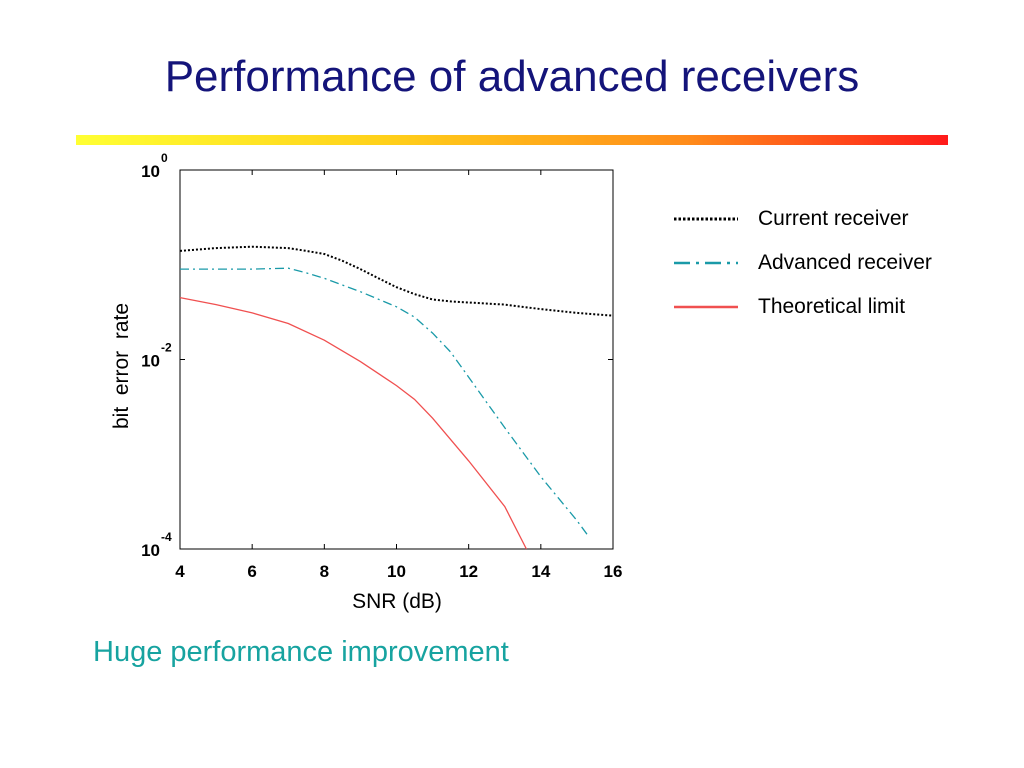 This screenshot has width=1024, height=768. What do you see at coordinates (833, 218) in the screenshot?
I see `legend-label-1: Current receiver` at bounding box center [833, 218].